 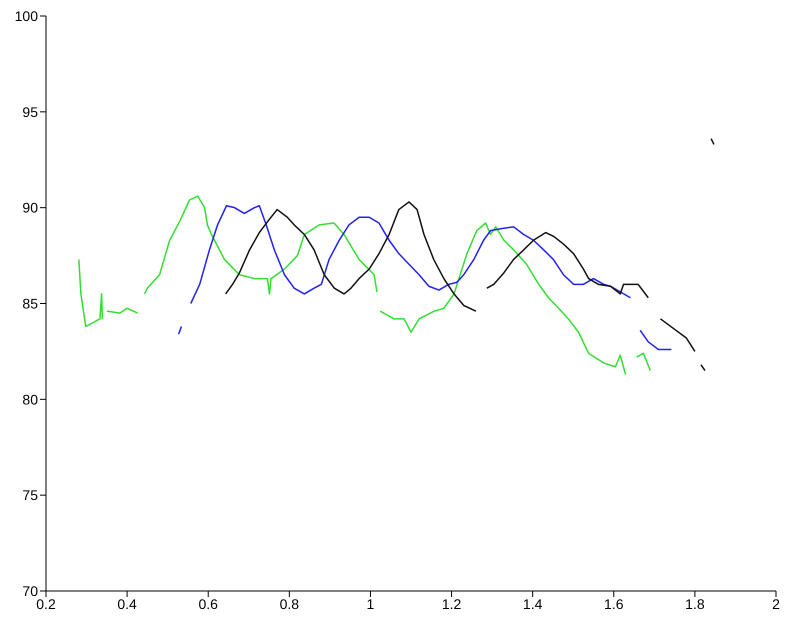 What do you see at coordinates (370, 604) in the screenshot?
I see `x-tick-label: 1` at bounding box center [370, 604].